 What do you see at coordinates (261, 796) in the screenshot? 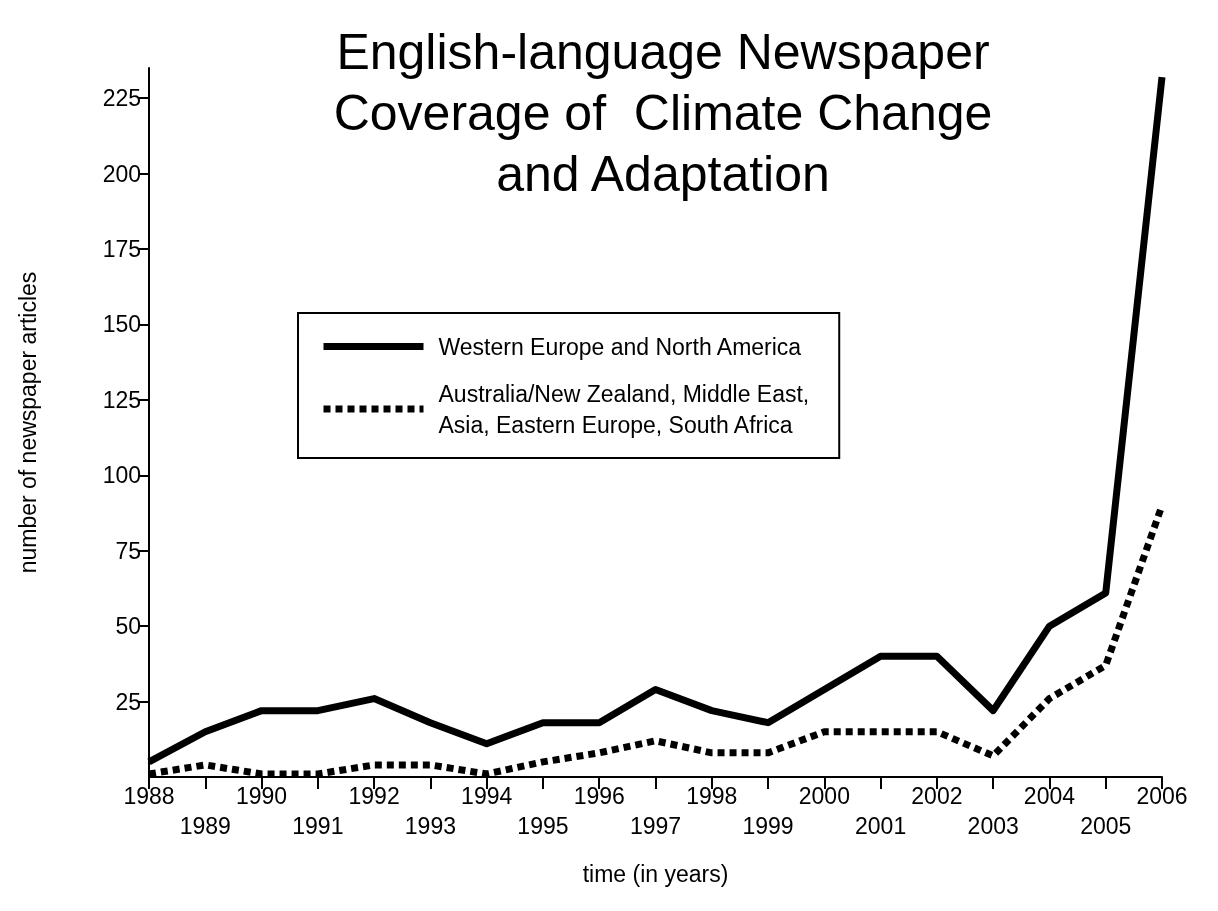
I see `x-tick-label: 1990` at bounding box center [261, 796].